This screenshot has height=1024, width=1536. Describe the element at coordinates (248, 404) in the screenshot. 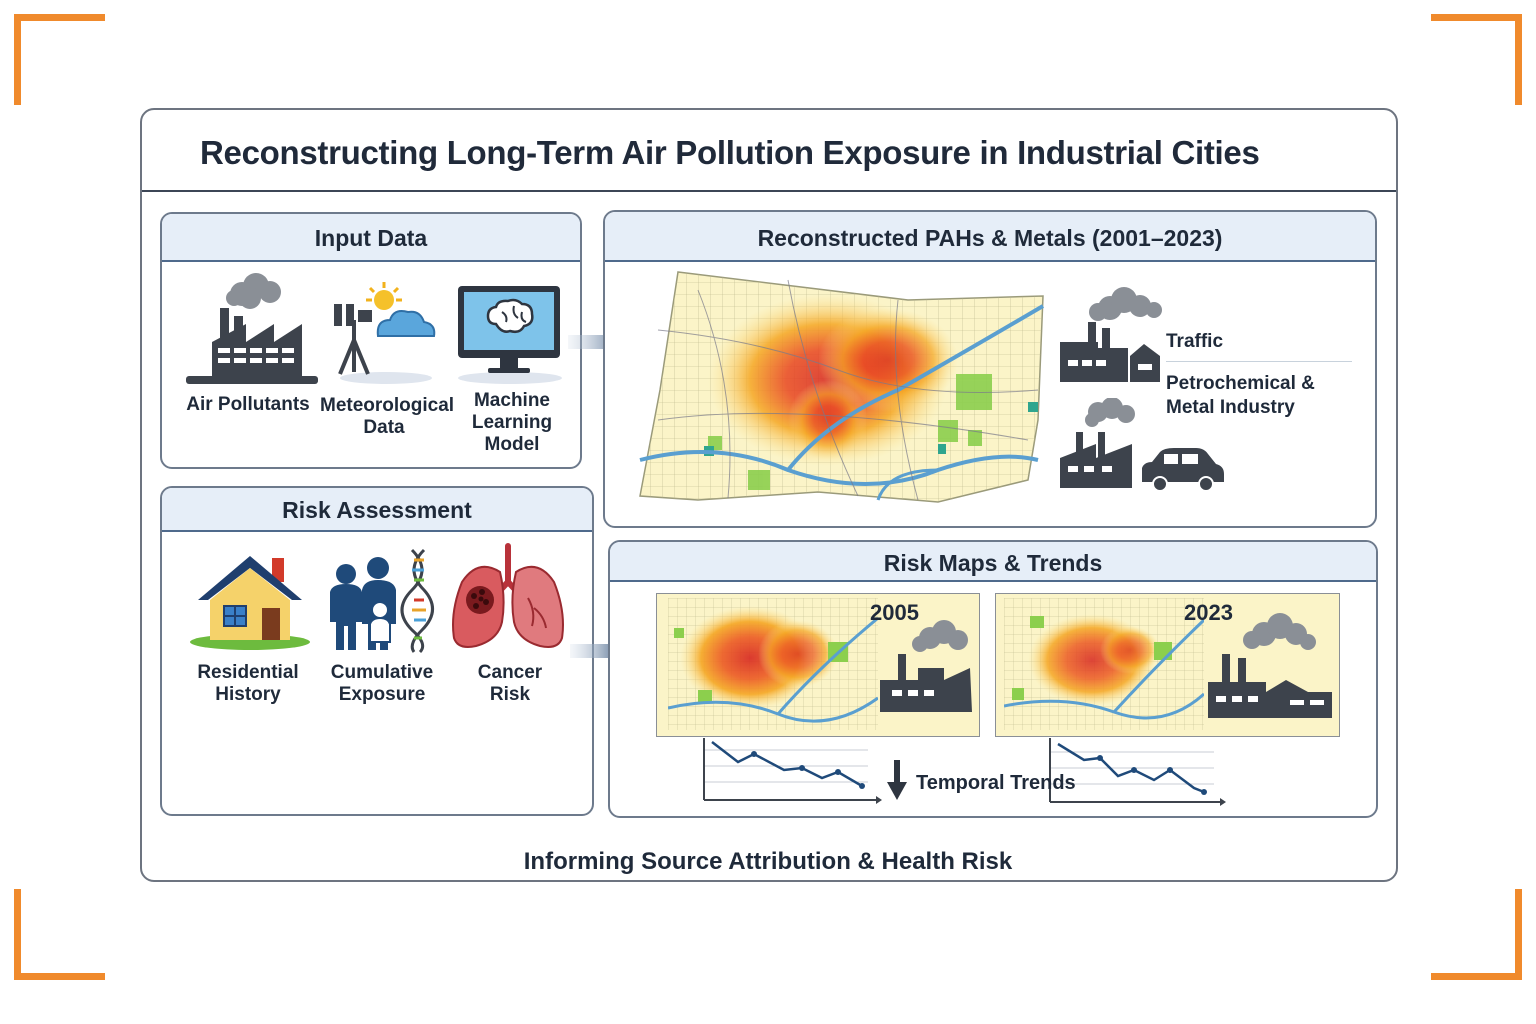

I see `input-label-air-pollutants: Air Pollutants` at that location.